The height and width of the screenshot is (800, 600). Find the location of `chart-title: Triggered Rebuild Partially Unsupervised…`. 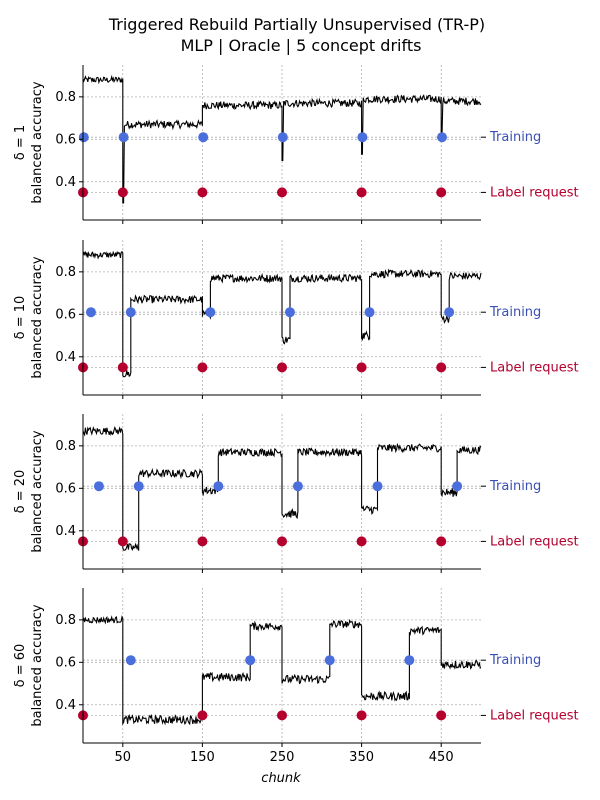

chart-title: Triggered Rebuild Partially Unsupervised… is located at coordinates (296, 24).